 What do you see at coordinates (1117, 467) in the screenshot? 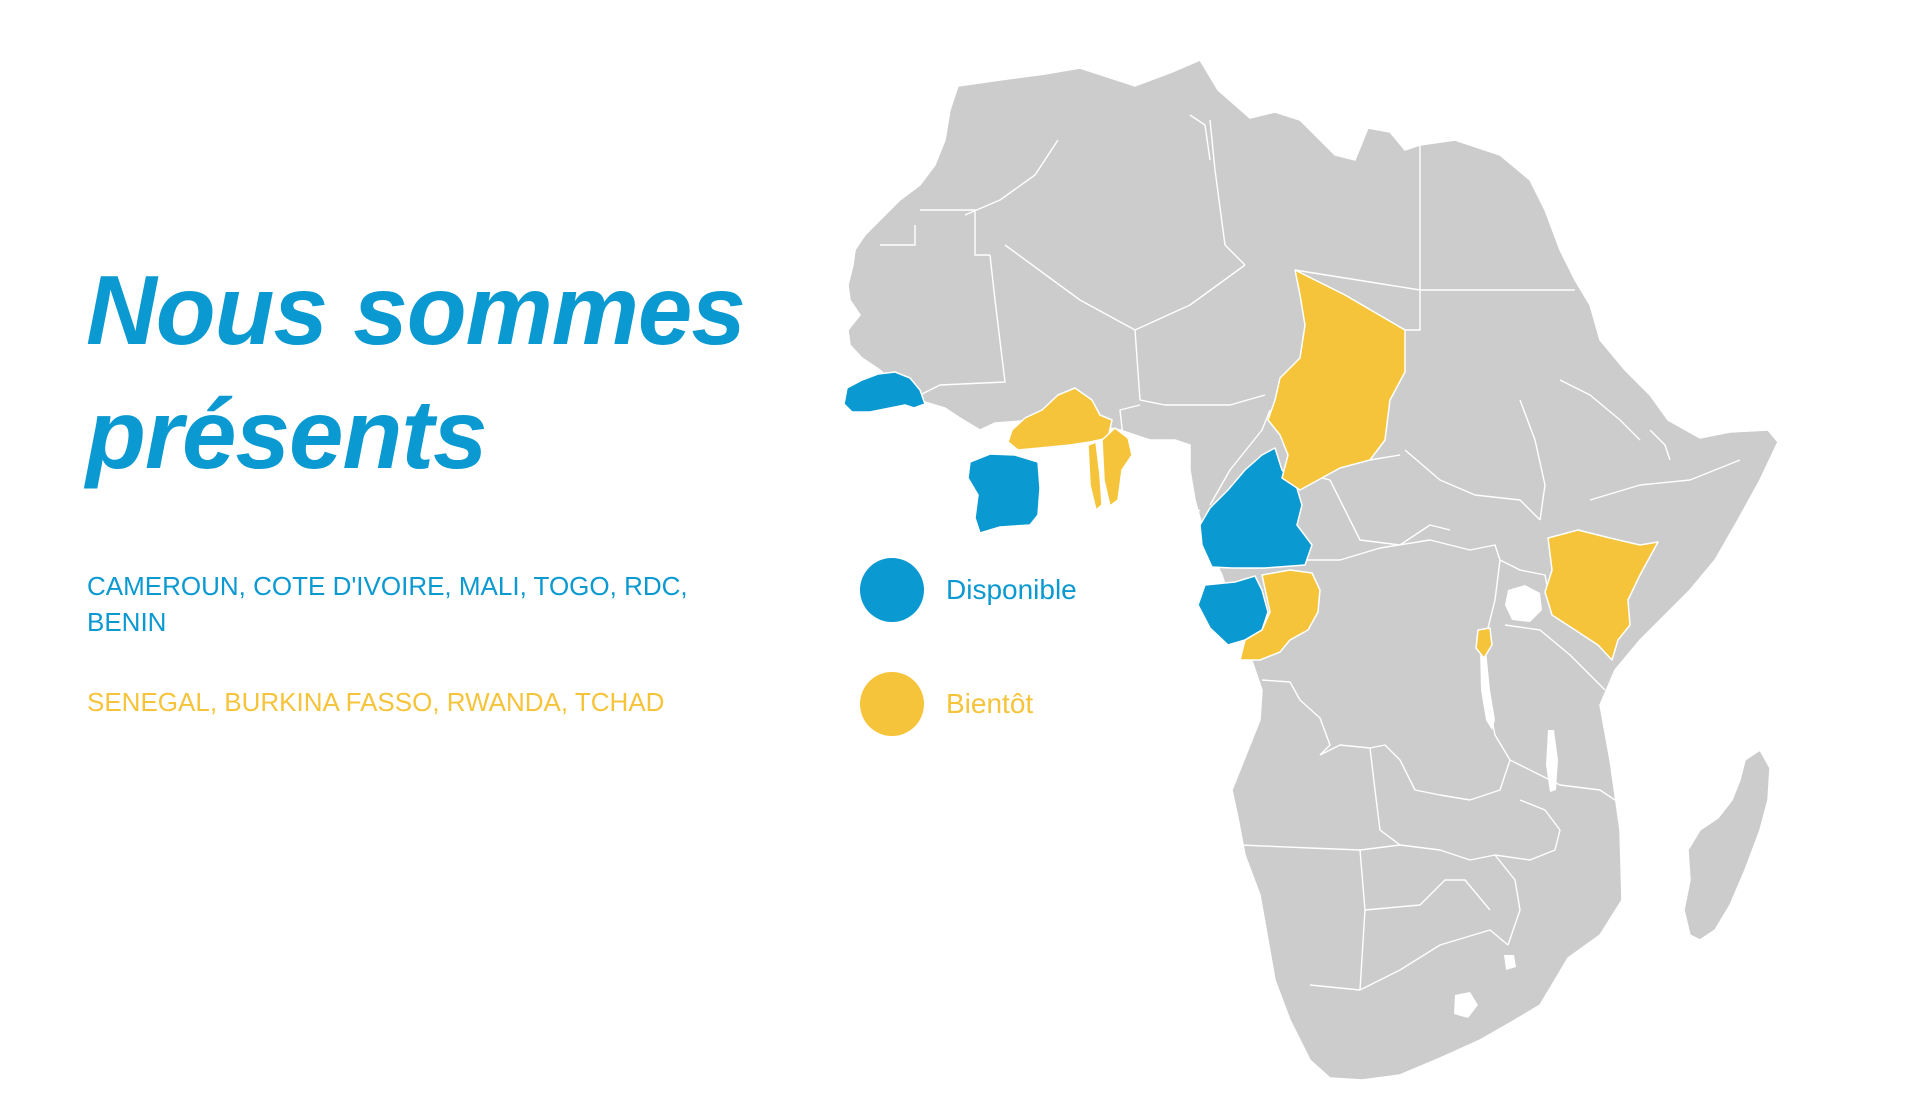
I see `map-region-benin` at bounding box center [1117, 467].